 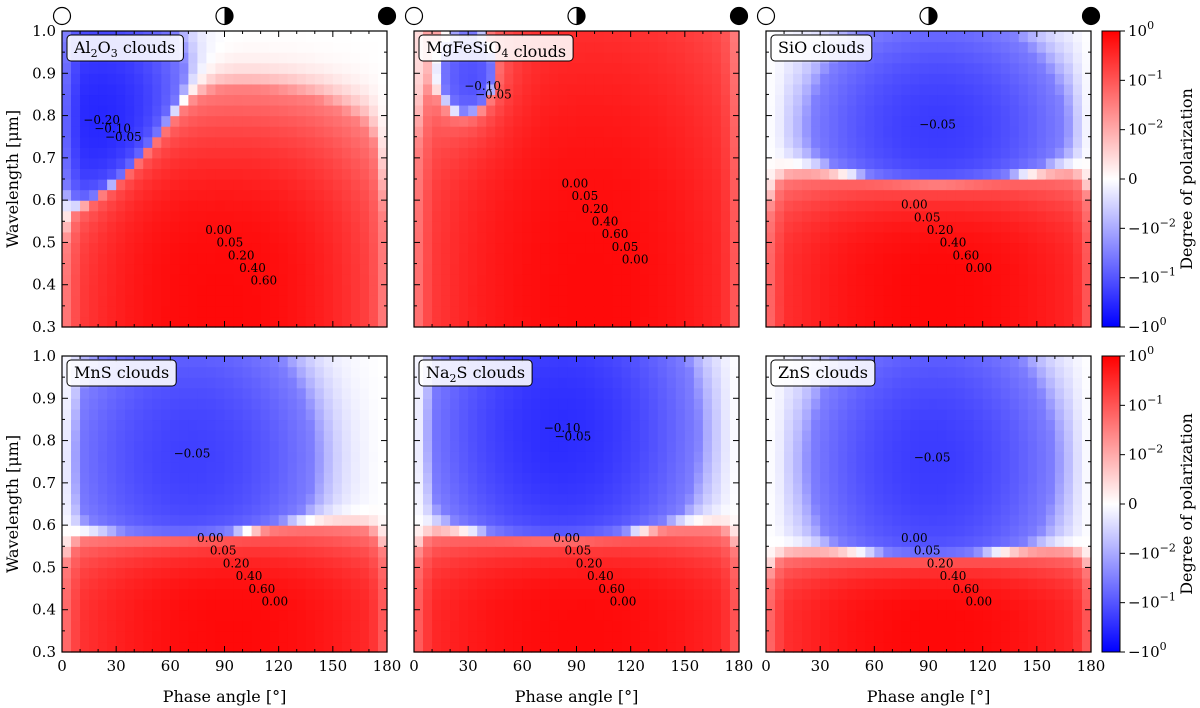 What do you see at coordinates (274, 602) in the screenshot?
I see `contour-label: 0.00` at bounding box center [274, 602].